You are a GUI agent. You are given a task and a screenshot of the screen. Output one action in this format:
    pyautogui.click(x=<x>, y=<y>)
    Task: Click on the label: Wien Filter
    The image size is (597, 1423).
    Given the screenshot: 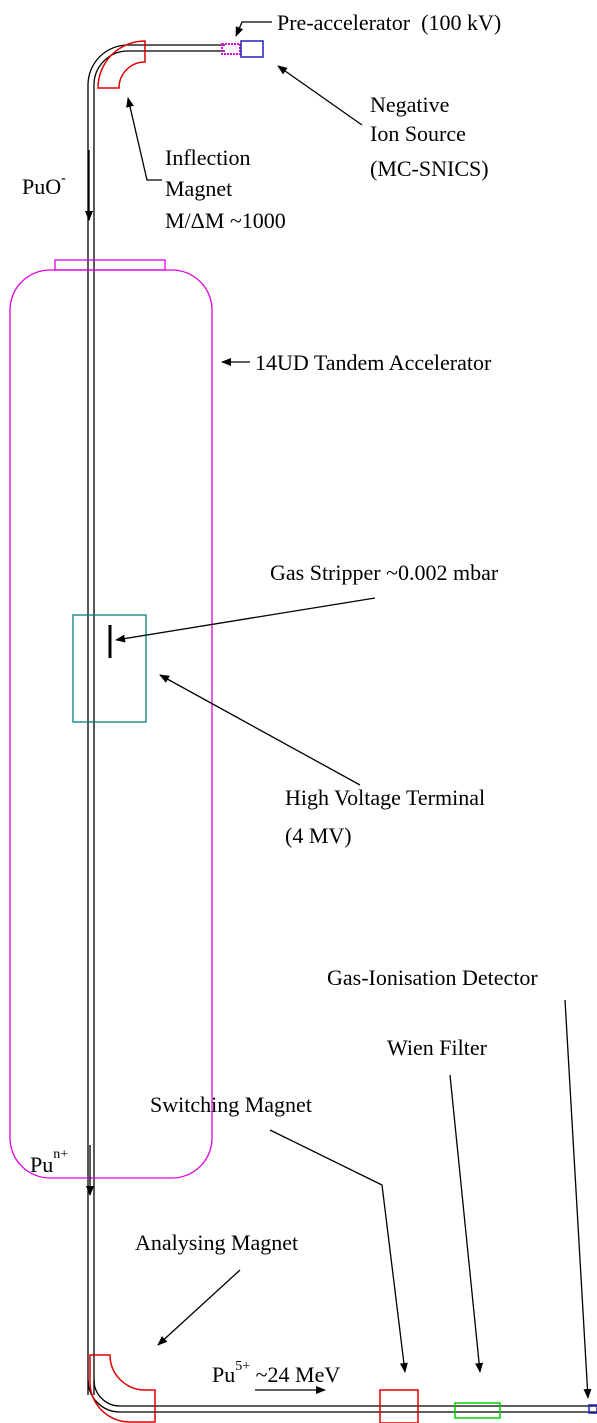 What is the action you would take?
    pyautogui.click(x=437, y=1047)
    